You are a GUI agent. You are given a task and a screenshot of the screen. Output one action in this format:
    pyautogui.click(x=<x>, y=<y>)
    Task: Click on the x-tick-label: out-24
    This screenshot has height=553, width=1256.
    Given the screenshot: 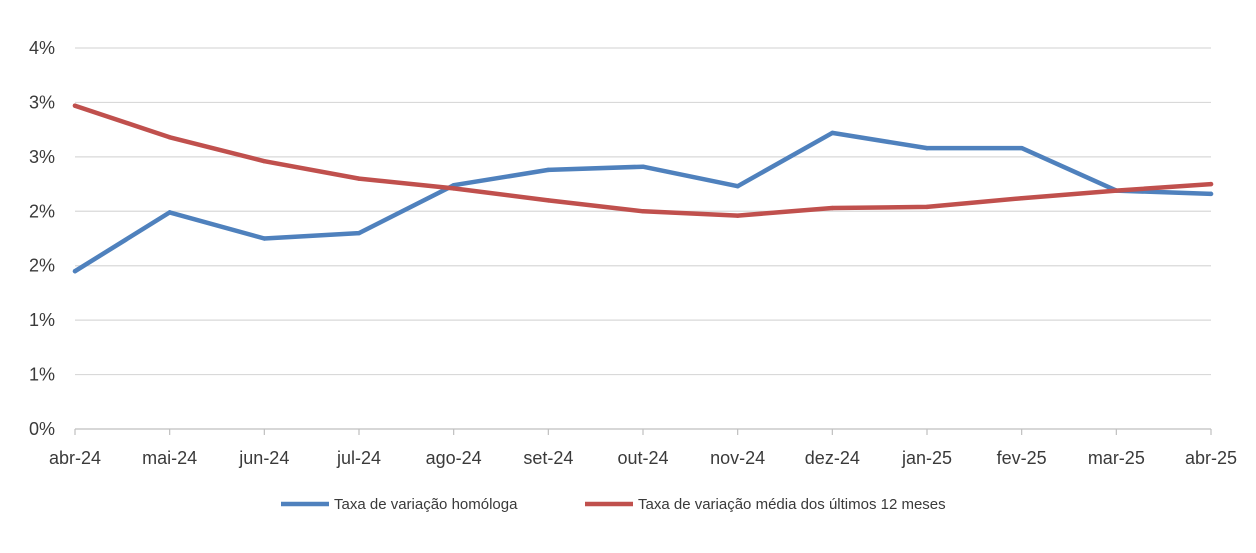 What is the action you would take?
    pyautogui.click(x=642, y=458)
    